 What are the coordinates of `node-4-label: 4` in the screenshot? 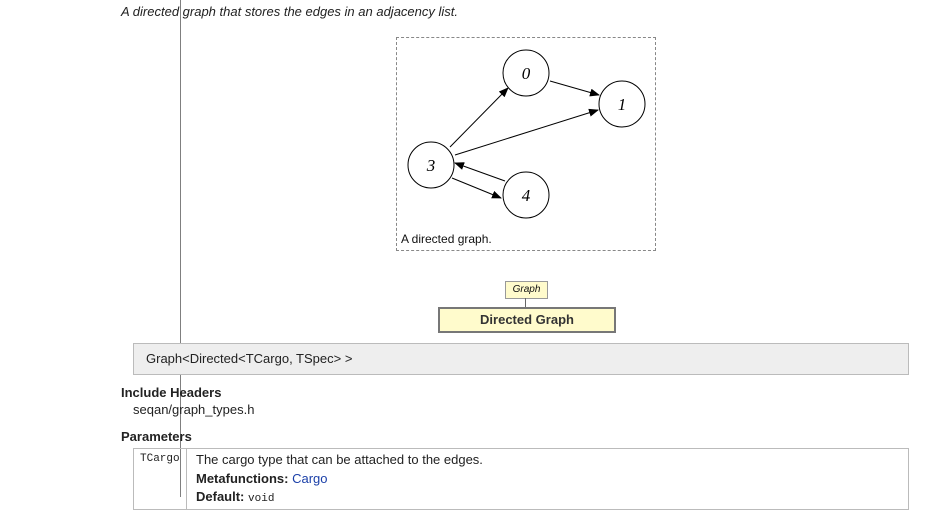 It's located at (526, 195).